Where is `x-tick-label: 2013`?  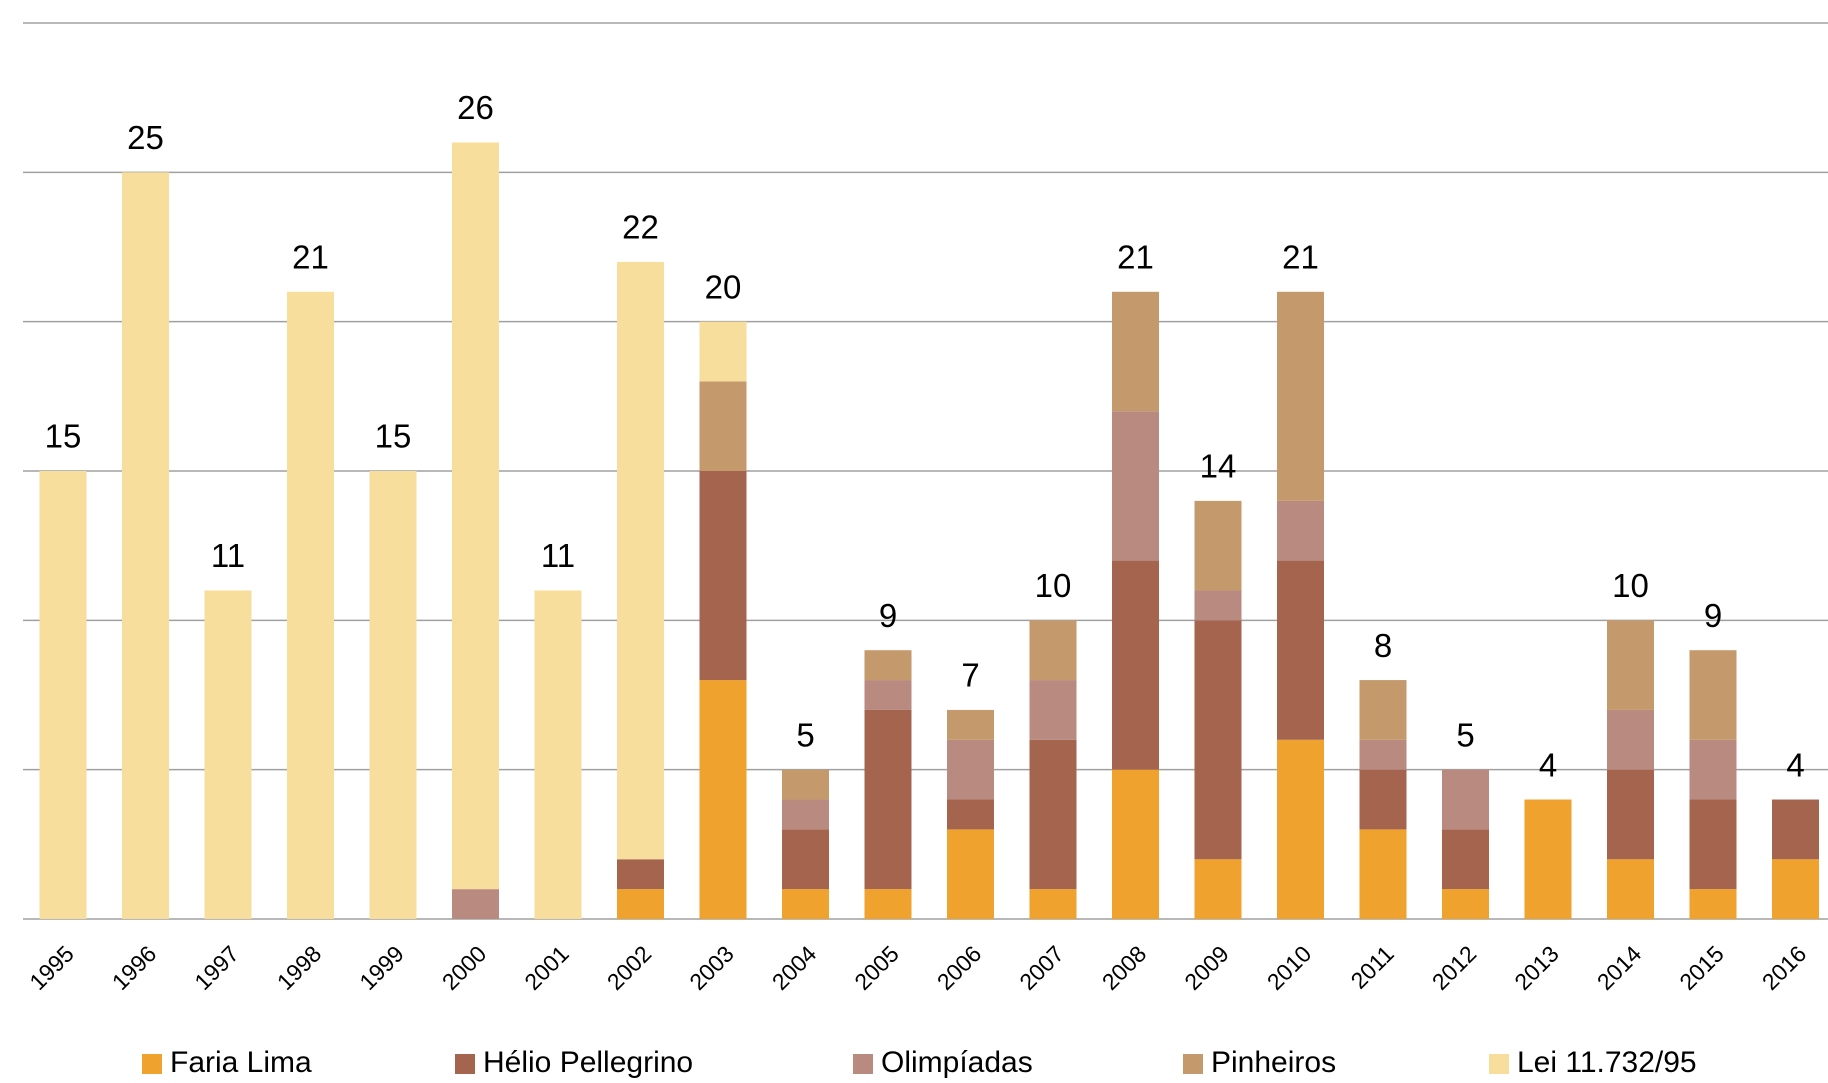 x-tick-label: 2013 is located at coordinates (1536, 967).